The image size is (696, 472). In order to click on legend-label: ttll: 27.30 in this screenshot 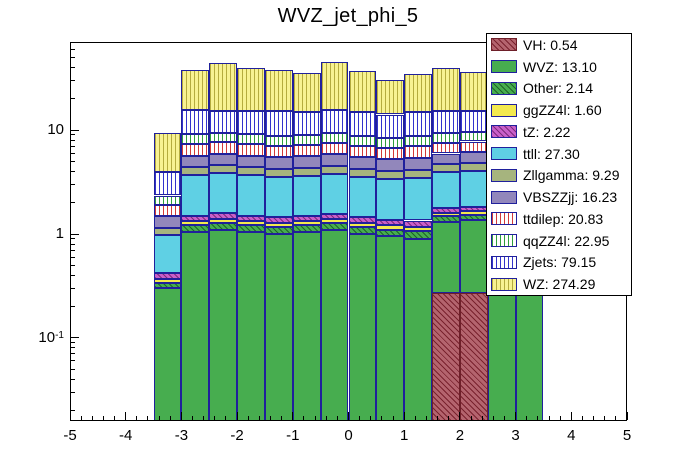, I will do `click(551, 153)`.